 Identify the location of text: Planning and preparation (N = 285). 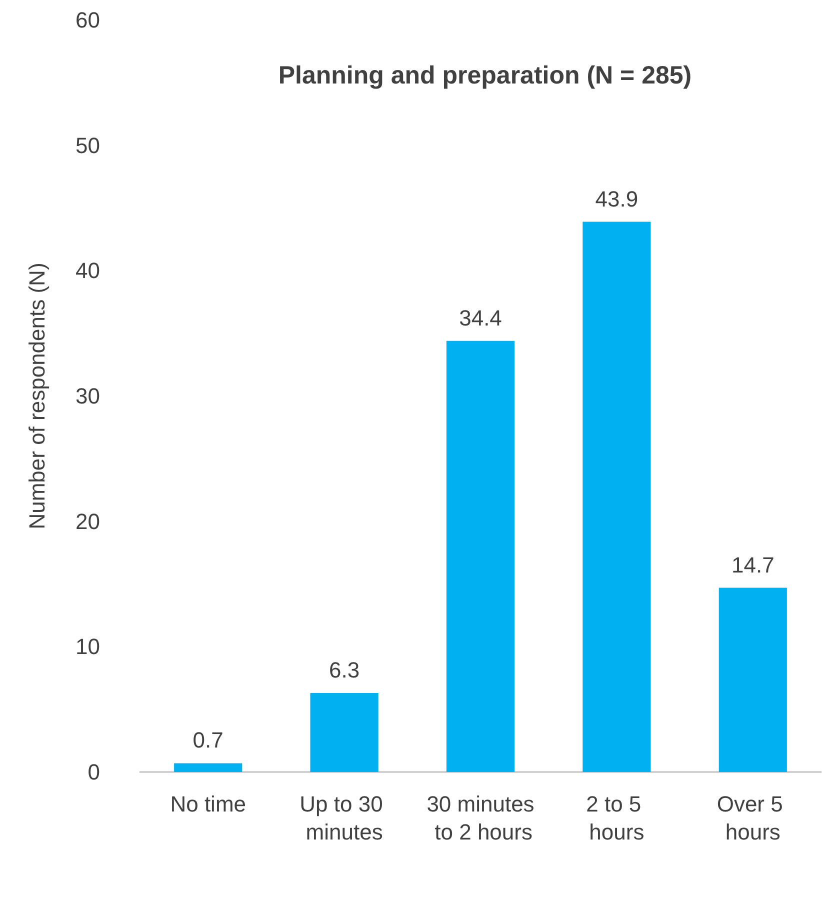
(485, 76).